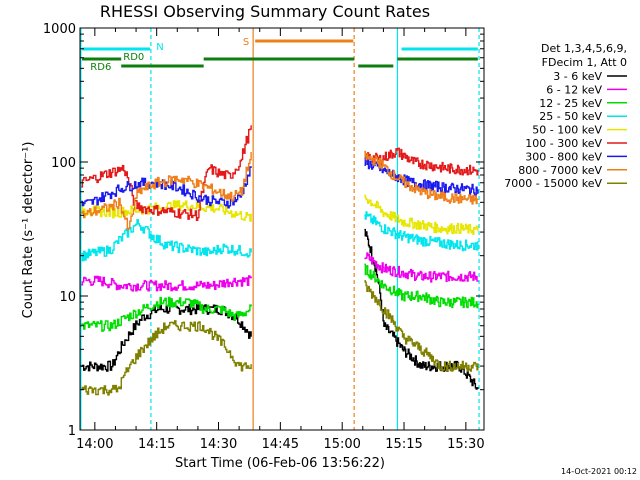  Describe the element at coordinates (341, 444) in the screenshot. I see `x-tick-label-4: 15:00` at that location.